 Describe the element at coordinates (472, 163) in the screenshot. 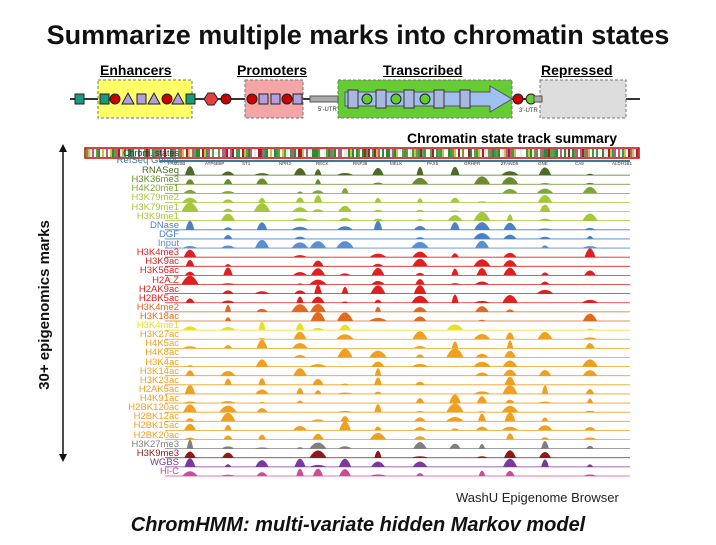

I see `gene-name: GRHPR` at that location.